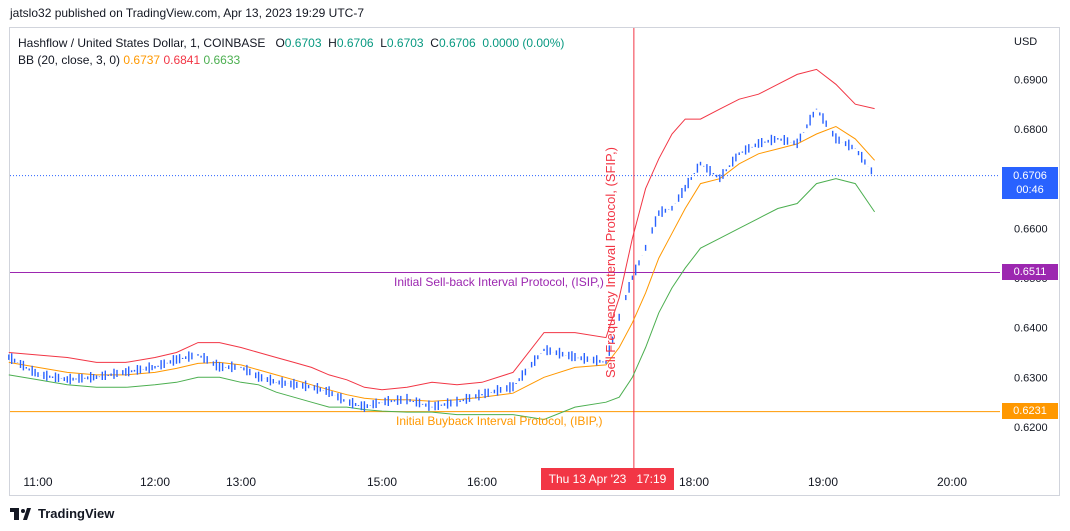 The width and height of the screenshot is (1070, 531). Describe the element at coordinates (1030, 411) in the screenshot. I see `buy-level-badge: 0.6231` at that location.